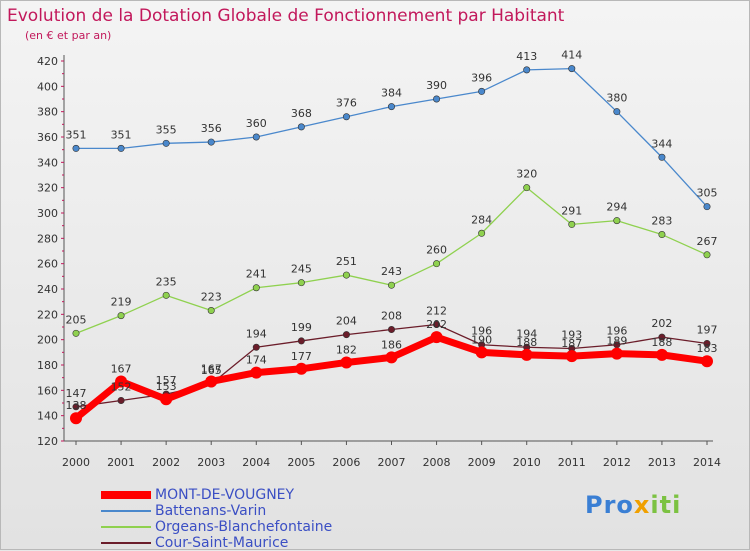 This screenshot has width=750, height=551. I want to click on data-label: 174, so click(256, 360).